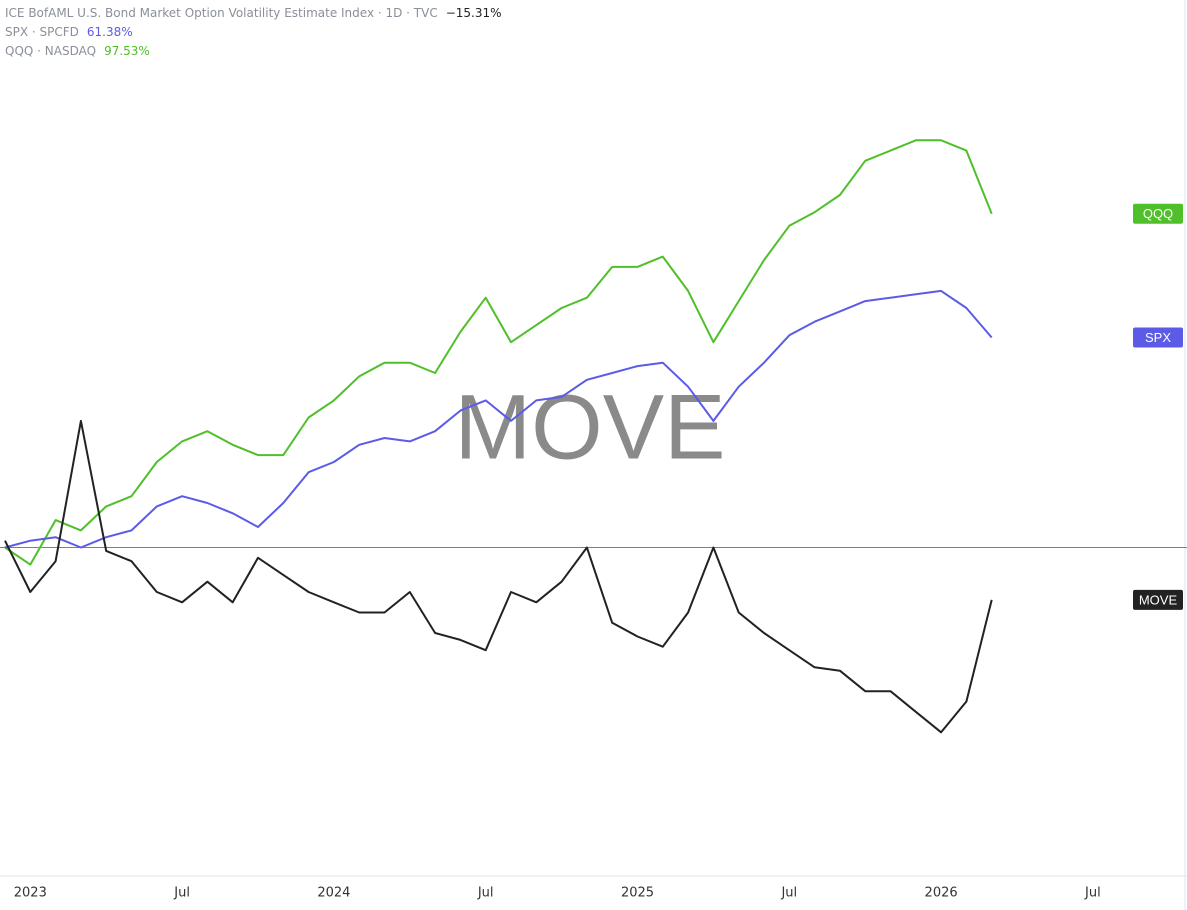 This screenshot has height=910, width=1187. Describe the element at coordinates (127, 51) in the screenshot. I see `legend-value: 97.53%` at that location.